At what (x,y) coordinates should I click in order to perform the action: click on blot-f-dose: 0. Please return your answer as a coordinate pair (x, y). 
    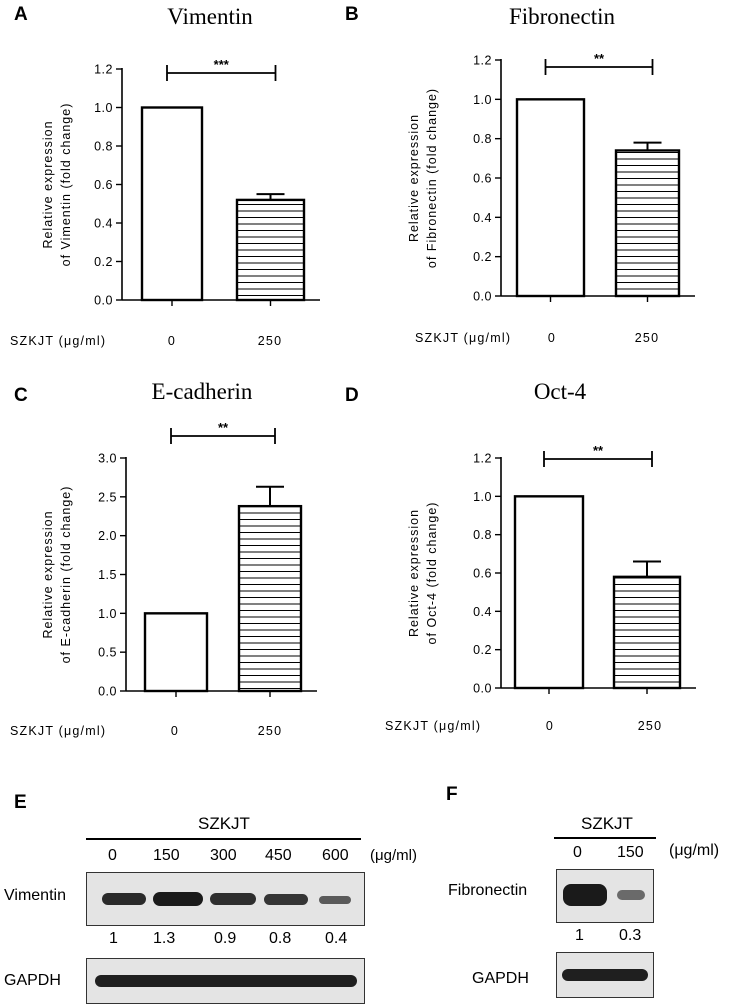
    Looking at the image, I should click on (577, 852).